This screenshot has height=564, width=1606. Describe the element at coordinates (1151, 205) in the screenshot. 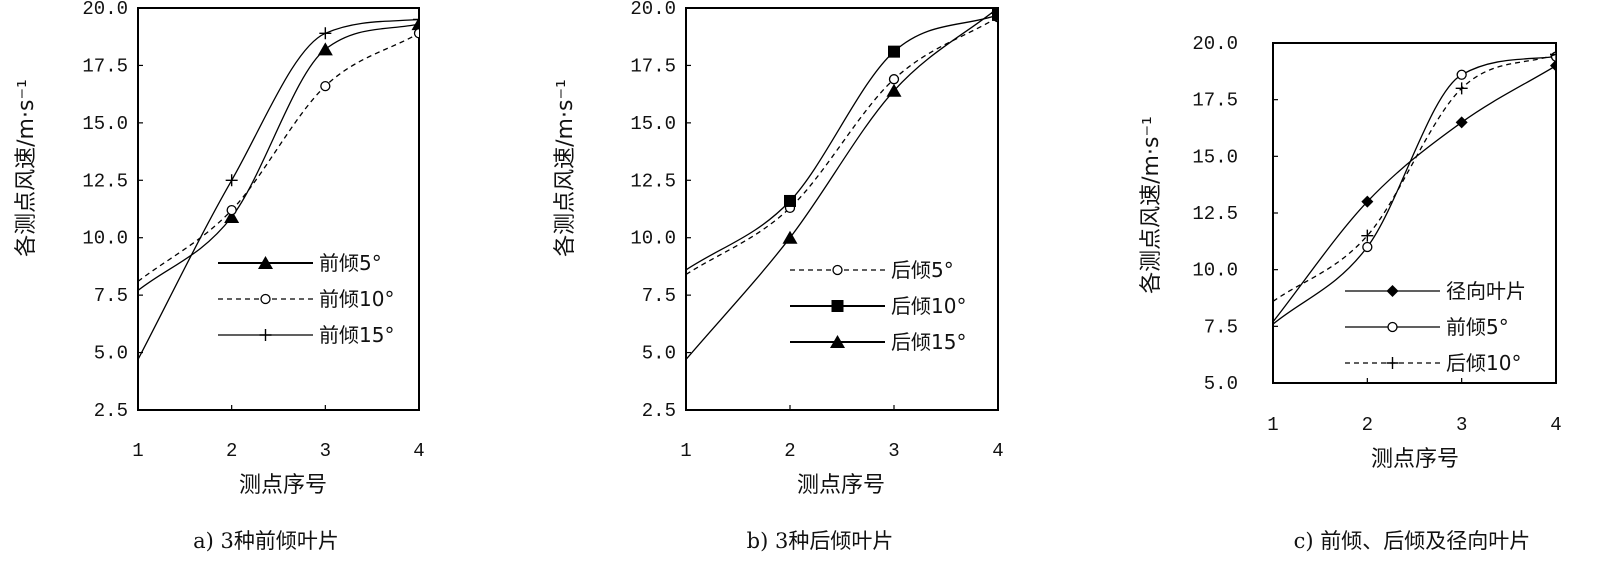

I see `y-axis-title-c: 各测点风速/m·s⁻¹` at that location.